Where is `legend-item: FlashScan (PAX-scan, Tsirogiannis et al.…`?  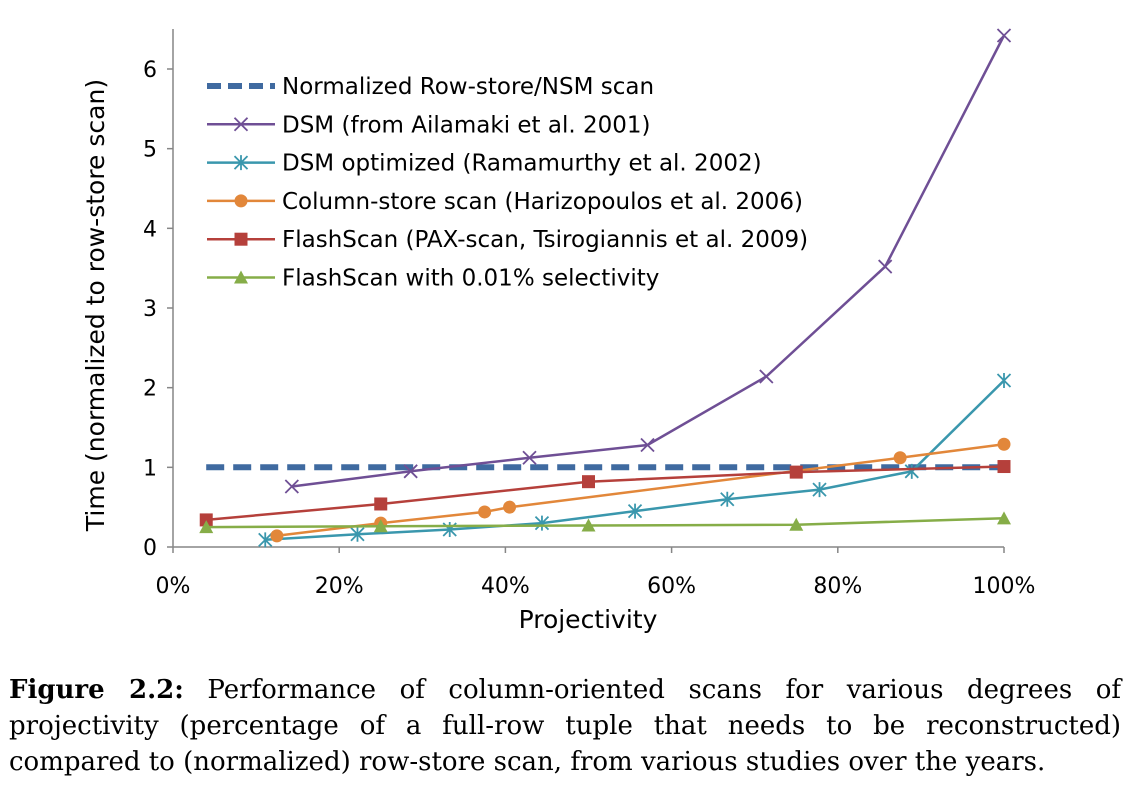 legend-item: FlashScan (PAX-scan, Tsirogiannis et al.… is located at coordinates (507, 240).